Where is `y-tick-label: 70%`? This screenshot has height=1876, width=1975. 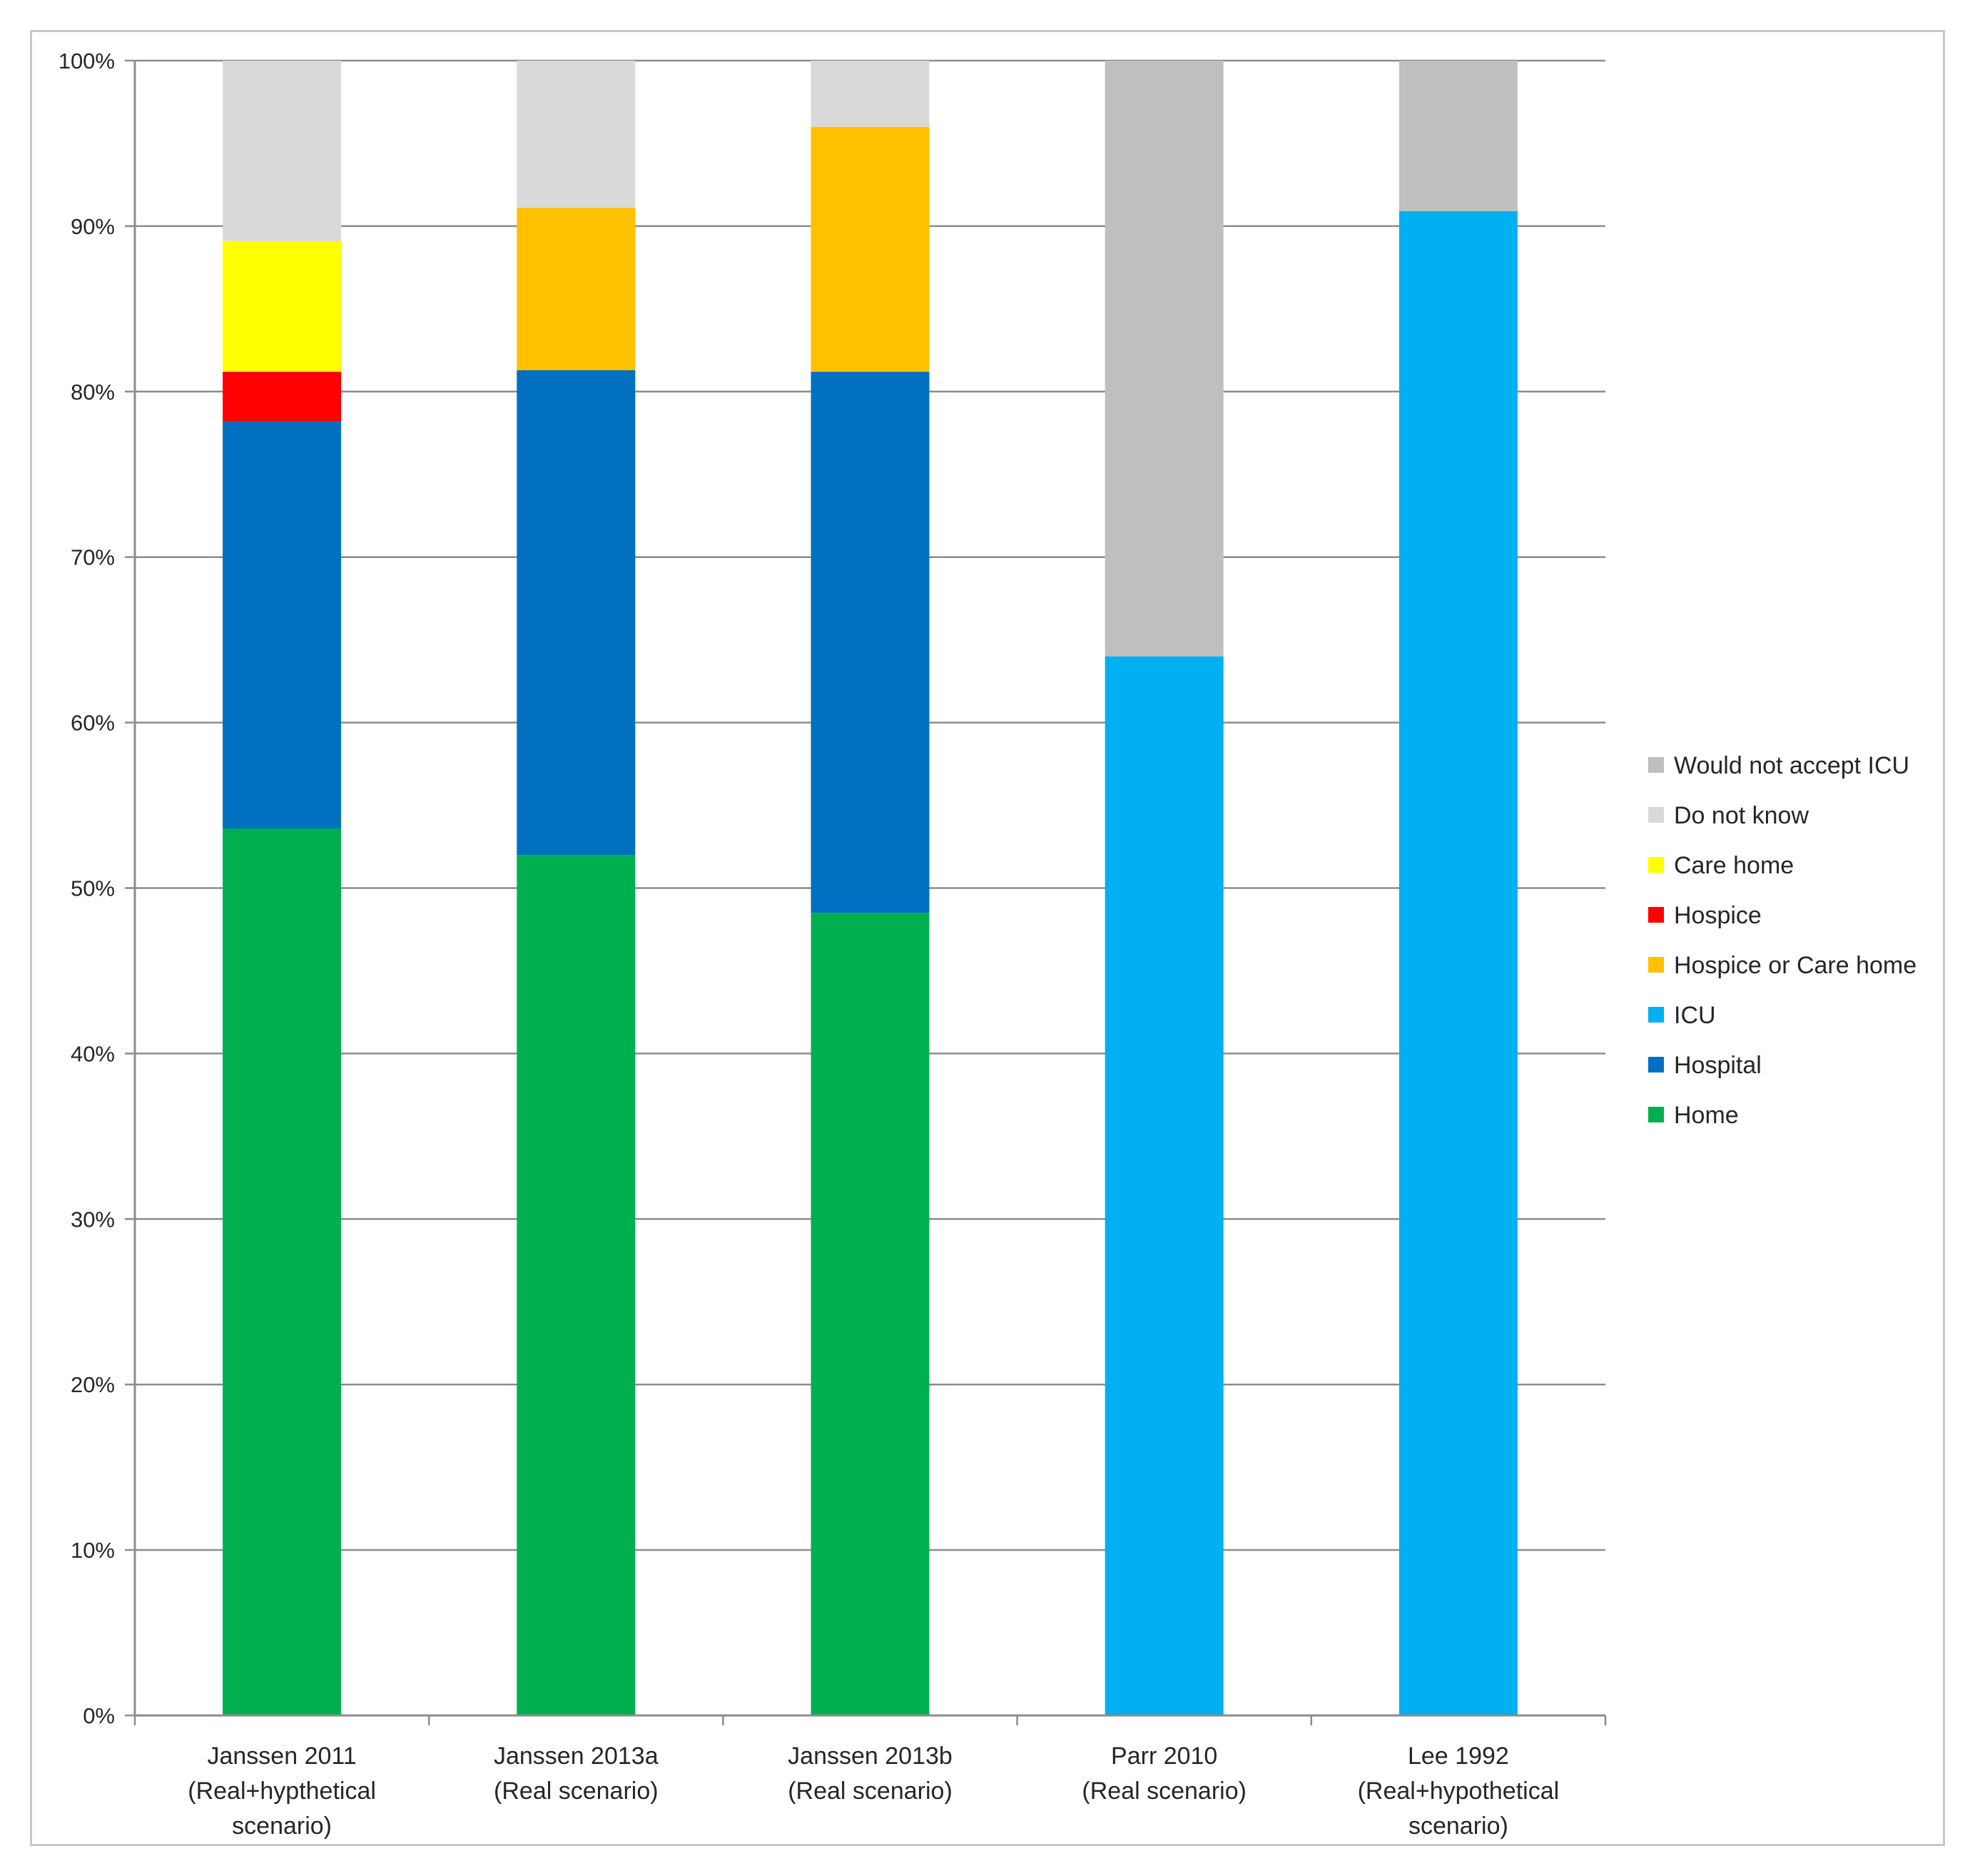 y-tick-label: 70% is located at coordinates (93, 557).